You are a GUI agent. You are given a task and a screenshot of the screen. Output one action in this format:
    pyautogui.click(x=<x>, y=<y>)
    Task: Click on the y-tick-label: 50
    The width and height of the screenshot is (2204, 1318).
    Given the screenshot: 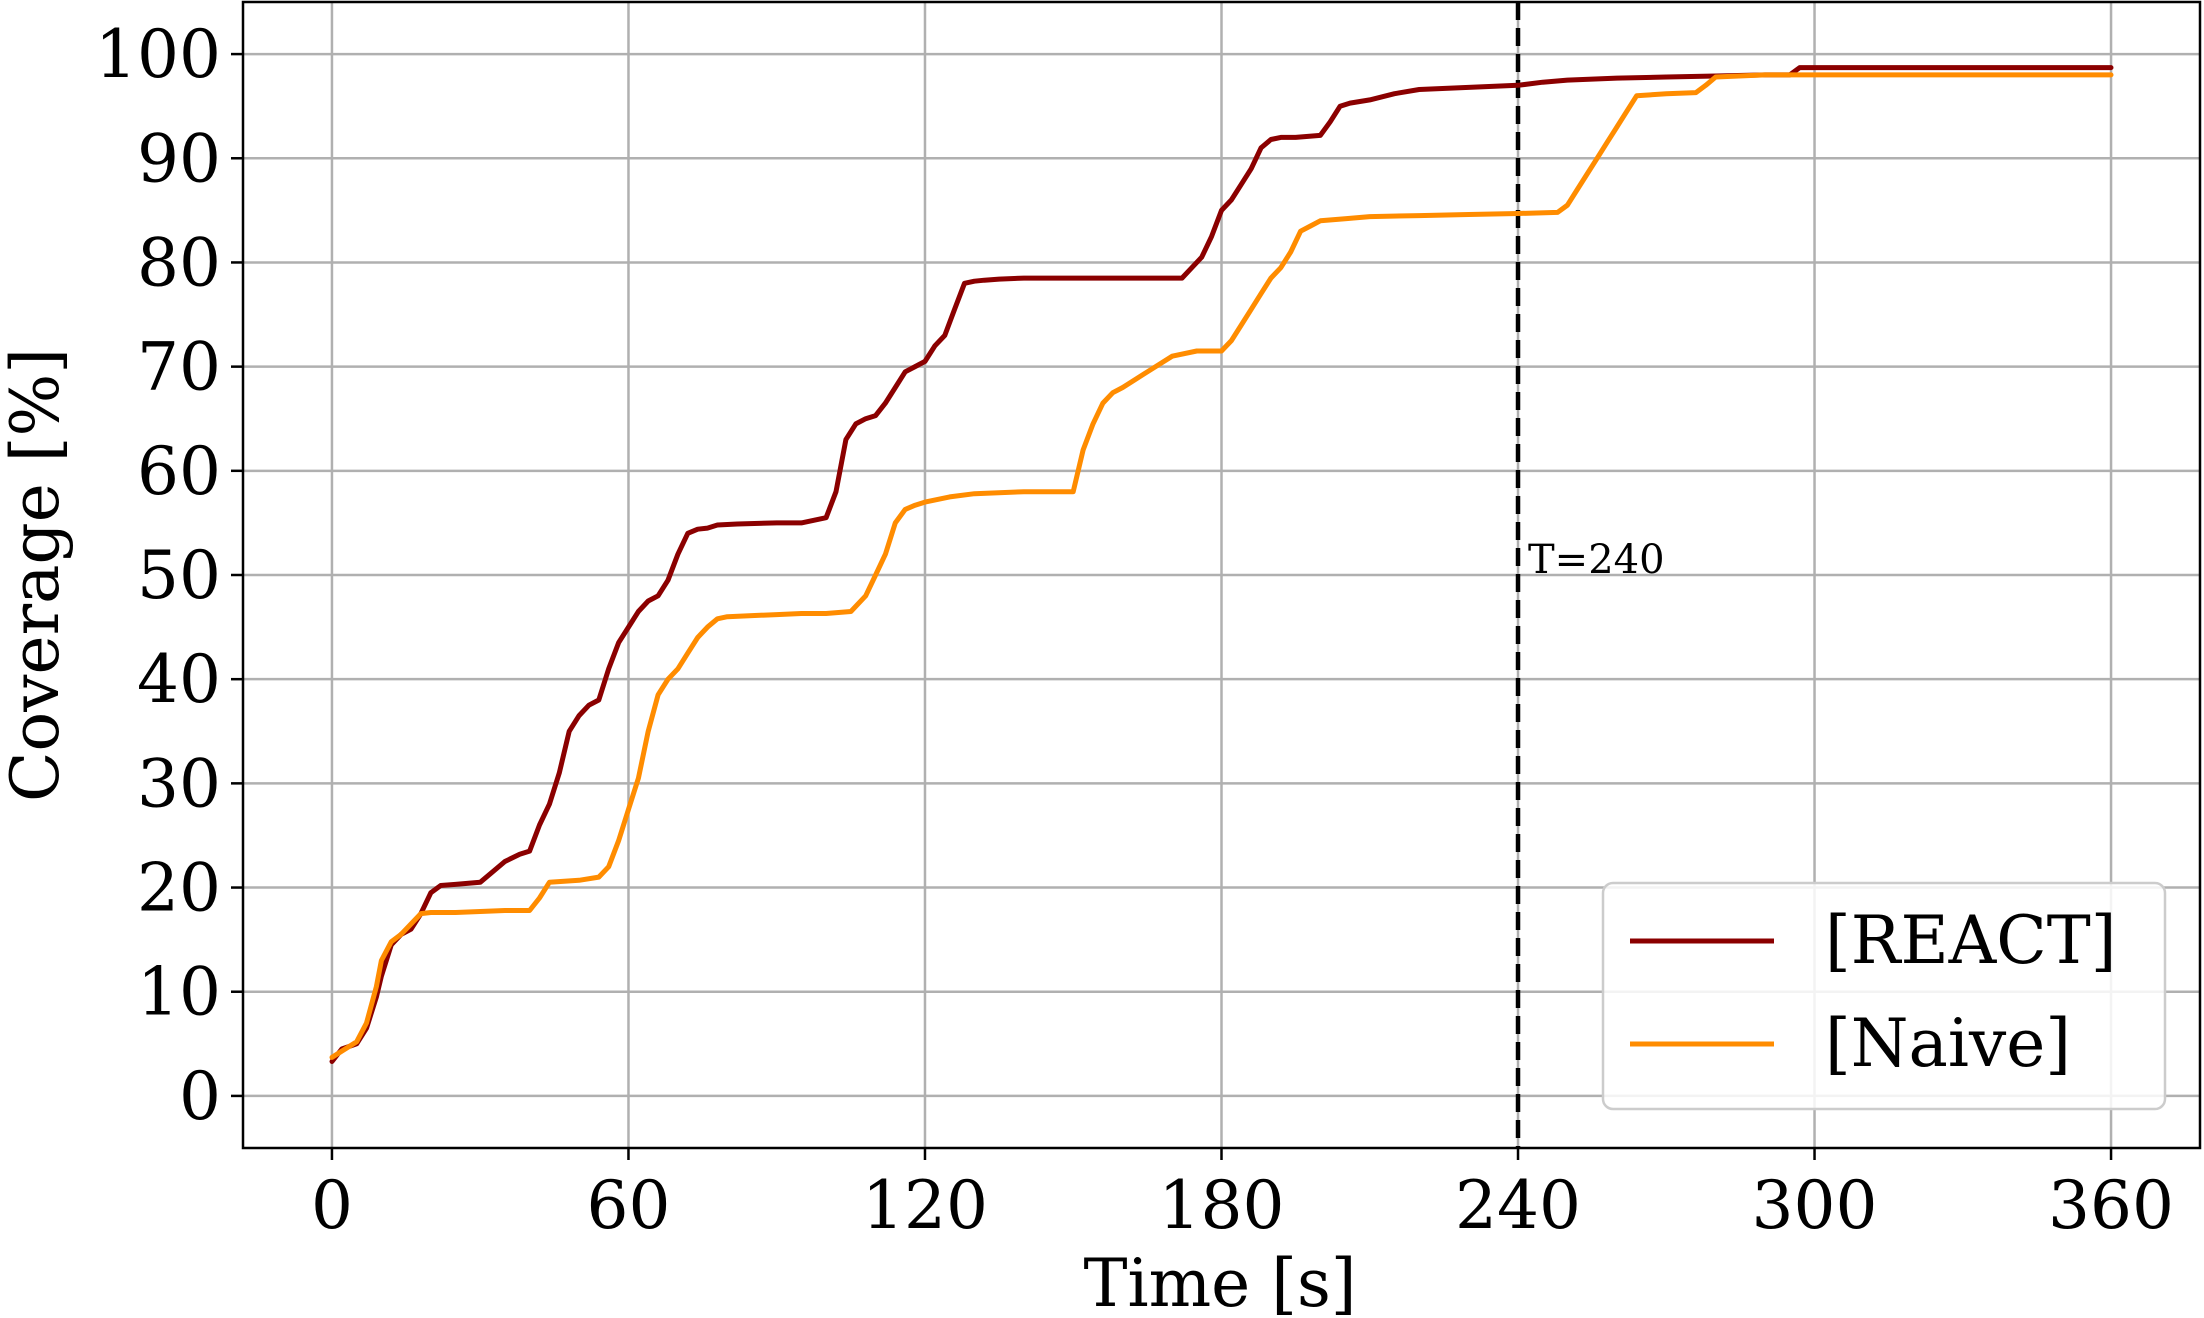 What is the action you would take?
    pyautogui.click(x=179, y=575)
    